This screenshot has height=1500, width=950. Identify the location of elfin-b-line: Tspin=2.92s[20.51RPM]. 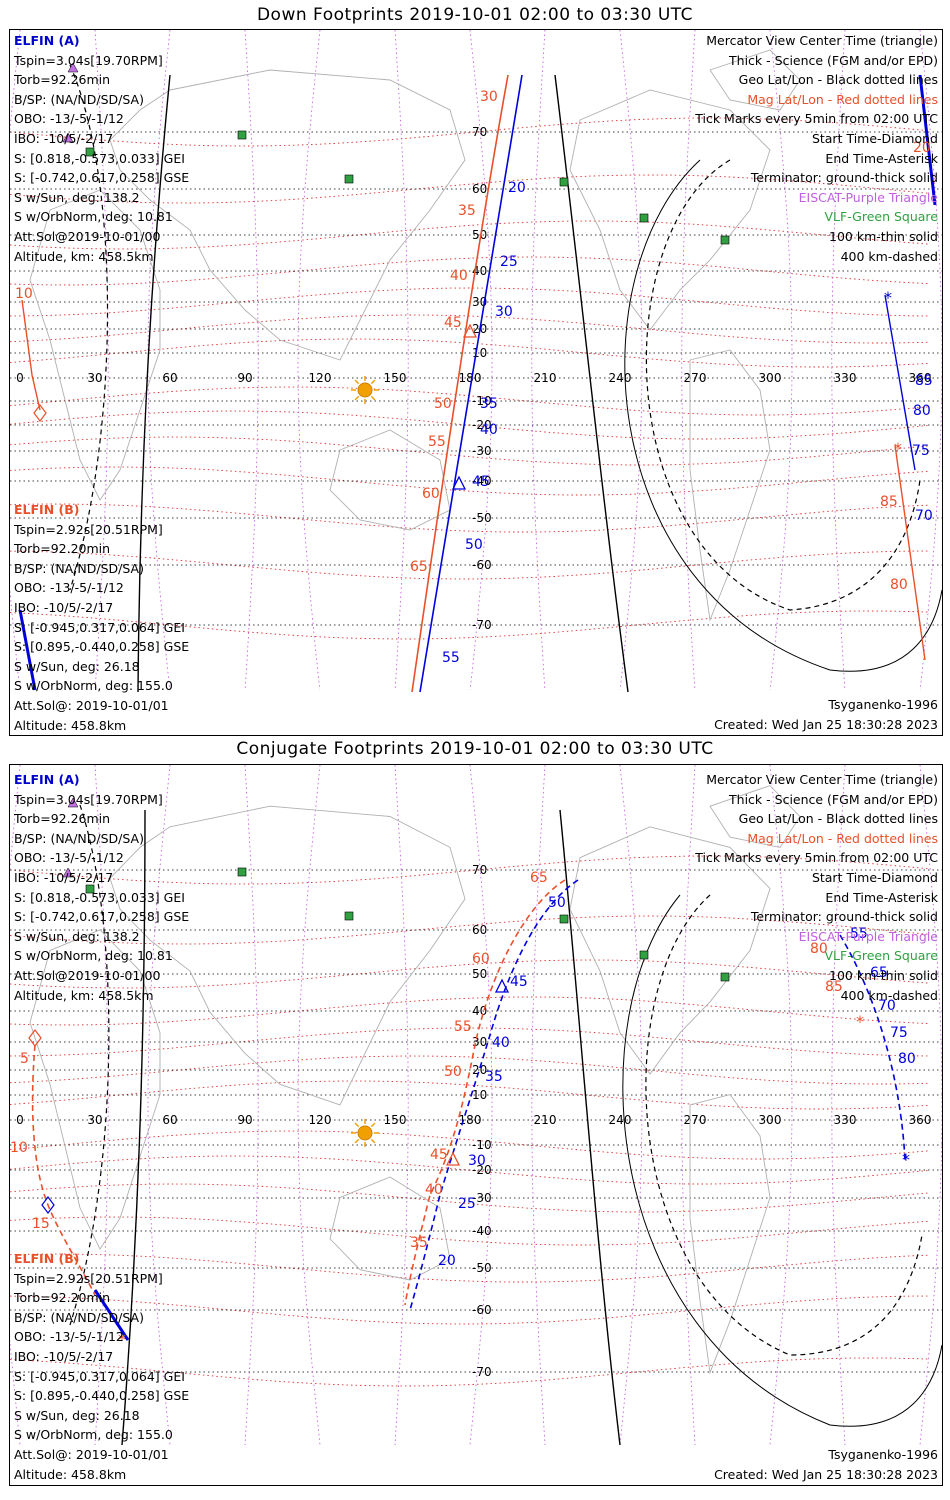
(88, 1278).